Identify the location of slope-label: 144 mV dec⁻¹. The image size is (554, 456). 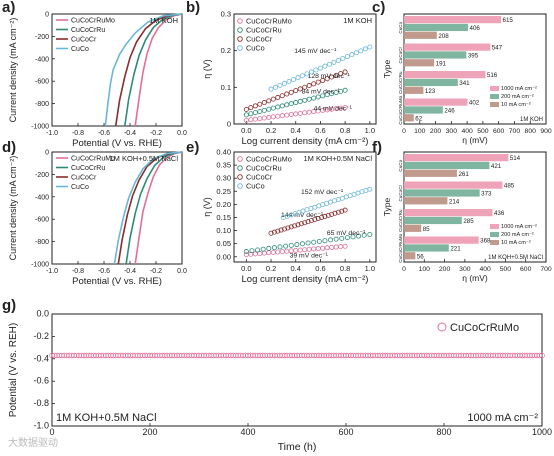
(302, 215).